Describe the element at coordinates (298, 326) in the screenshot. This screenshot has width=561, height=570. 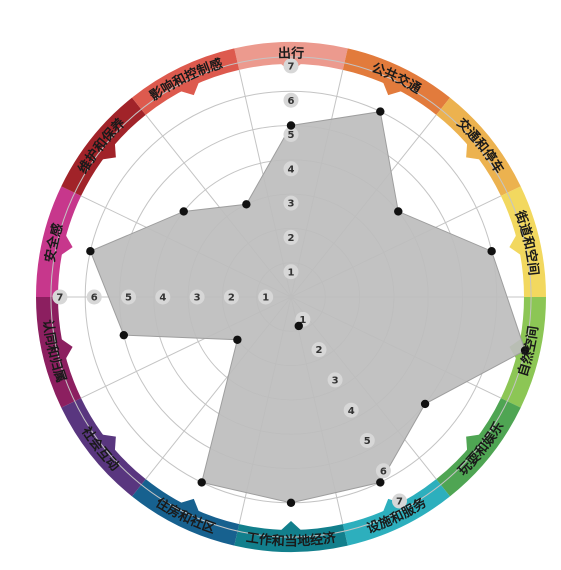
I see `data-point-highlight` at that location.